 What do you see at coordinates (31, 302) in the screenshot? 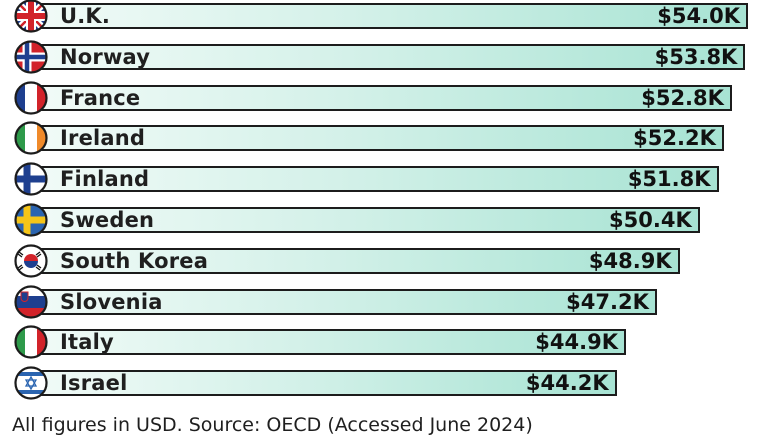
I see `slovenia-flag-icon` at bounding box center [31, 302].